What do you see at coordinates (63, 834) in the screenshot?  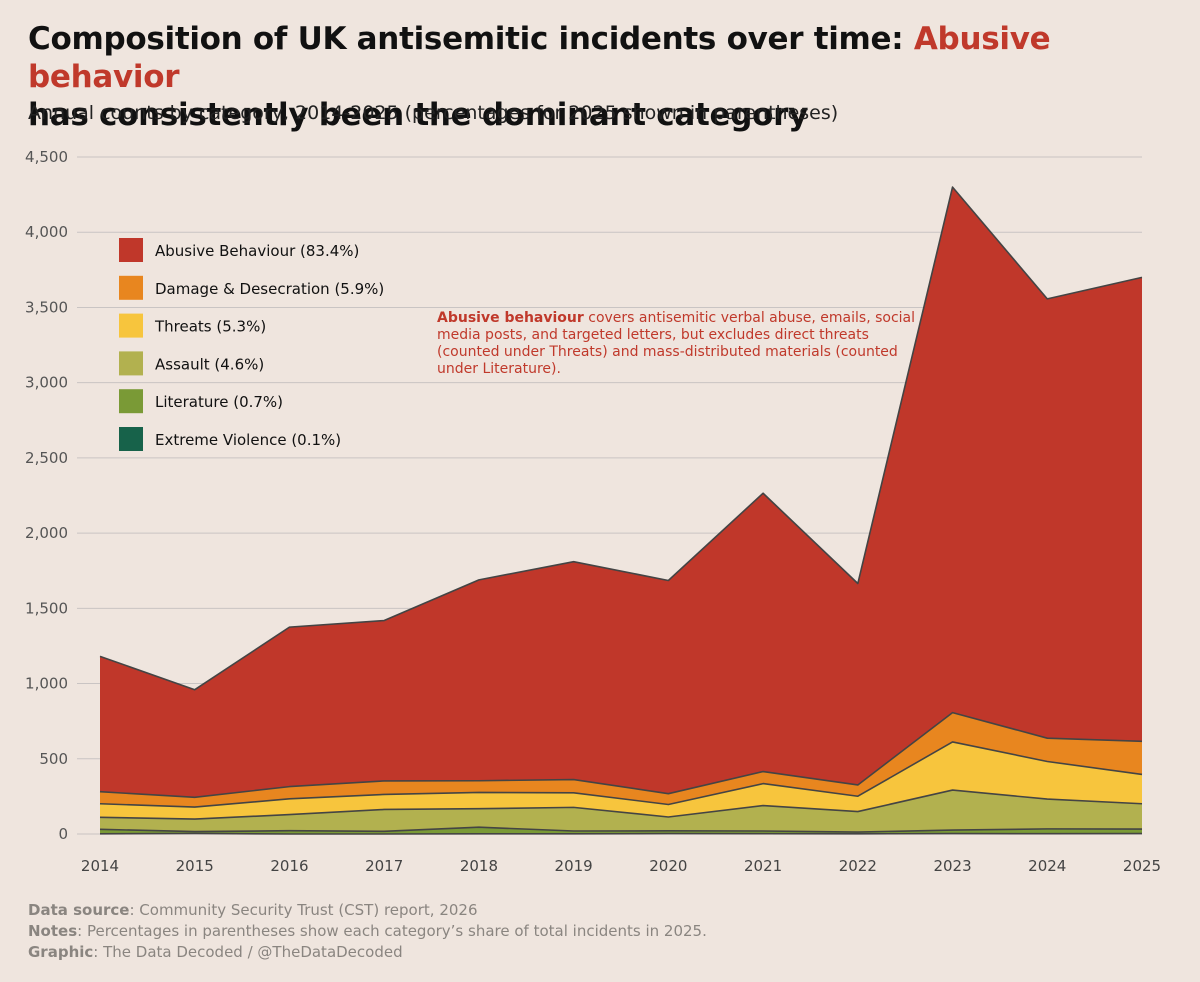 I see `y-tick-label: 0` at bounding box center [63, 834].